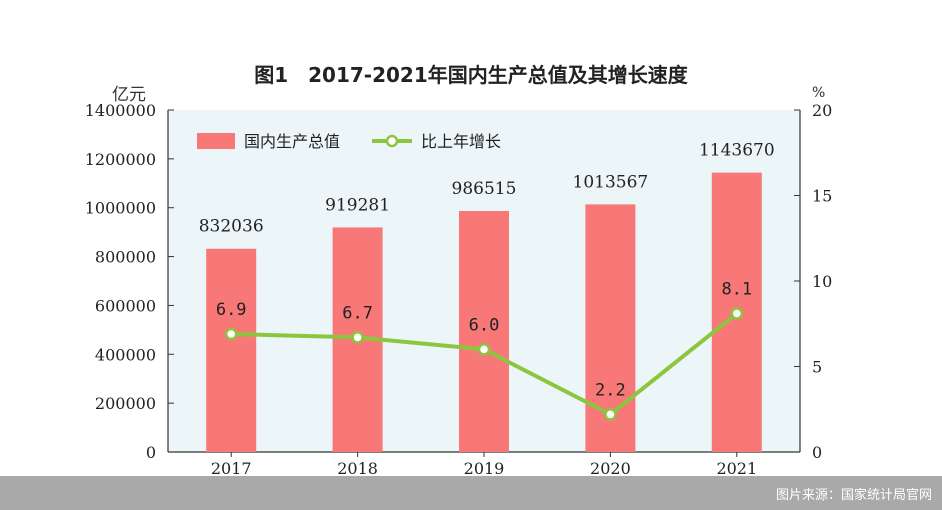 The height and width of the screenshot is (510, 942). What do you see at coordinates (610, 390) in the screenshot?
I see `growth-data-label: 2.2` at bounding box center [610, 390].